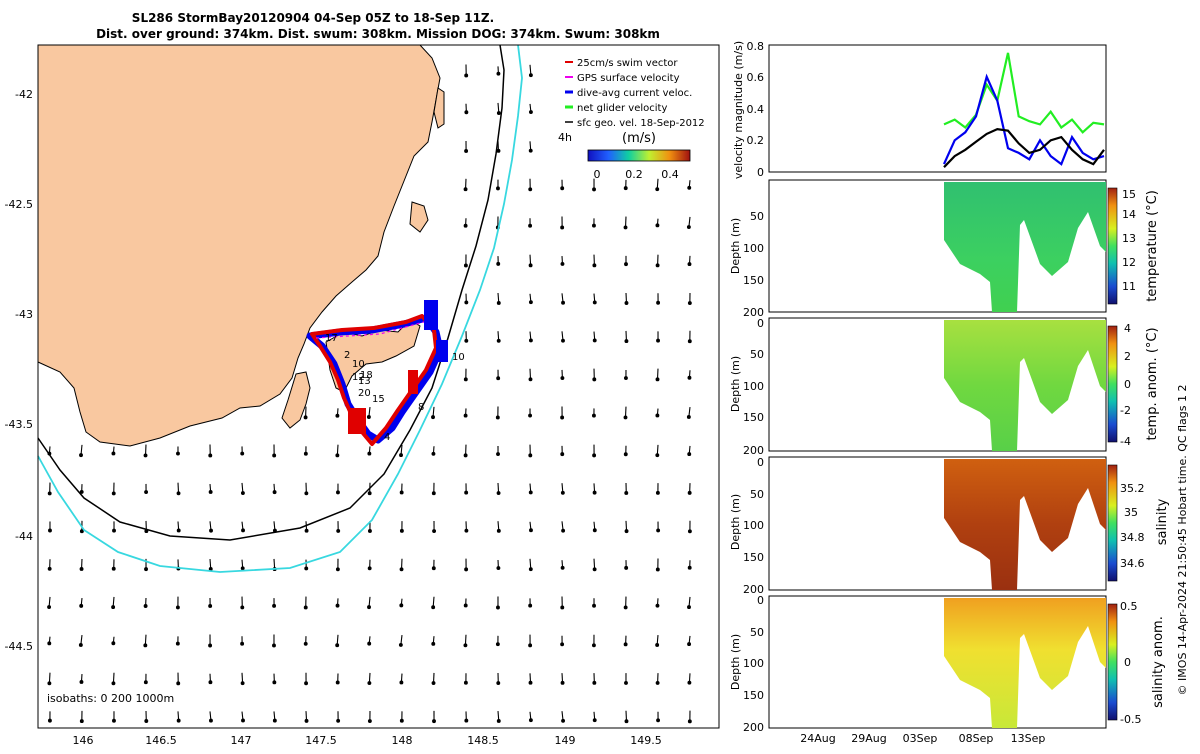 This screenshot has width=1200, height=754. I want to click on colorbar-tick: 4, so click(1127, 328).